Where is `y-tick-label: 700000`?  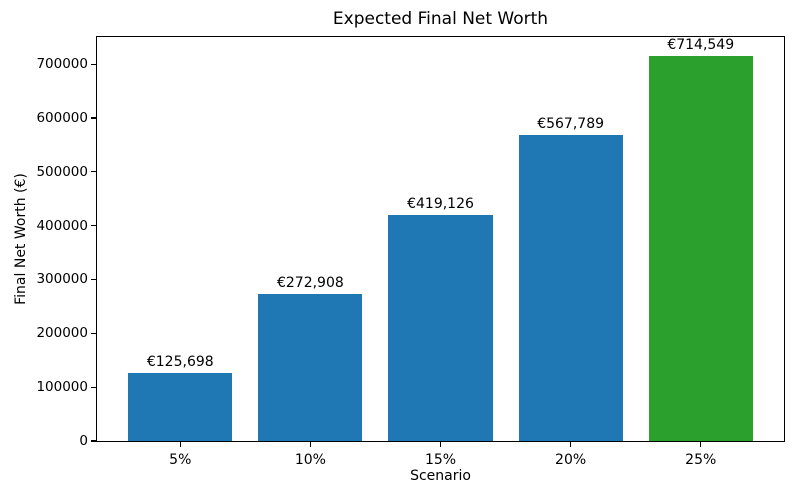 y-tick-label: 700000 is located at coordinates (62, 64).